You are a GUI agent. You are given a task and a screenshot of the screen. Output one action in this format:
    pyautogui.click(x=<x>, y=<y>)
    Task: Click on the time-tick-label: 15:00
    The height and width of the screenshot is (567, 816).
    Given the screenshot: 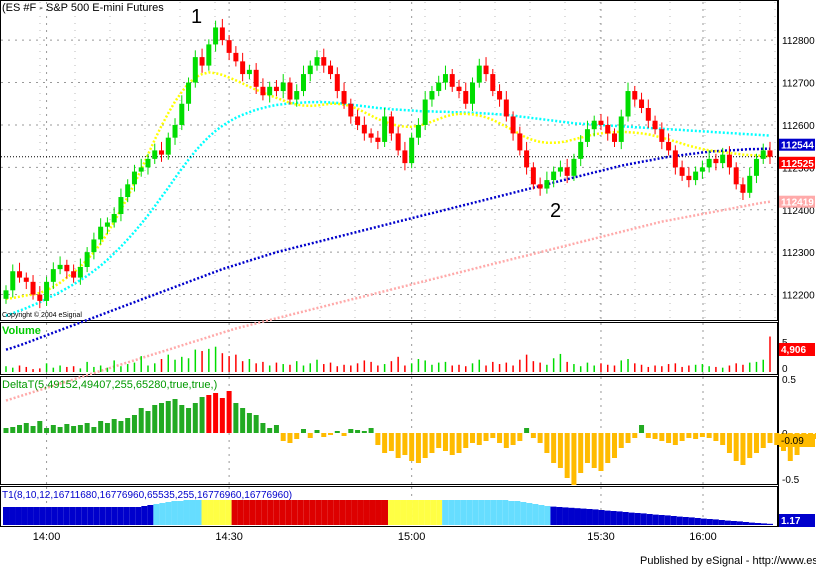 What is the action you would take?
    pyautogui.click(x=412, y=537)
    